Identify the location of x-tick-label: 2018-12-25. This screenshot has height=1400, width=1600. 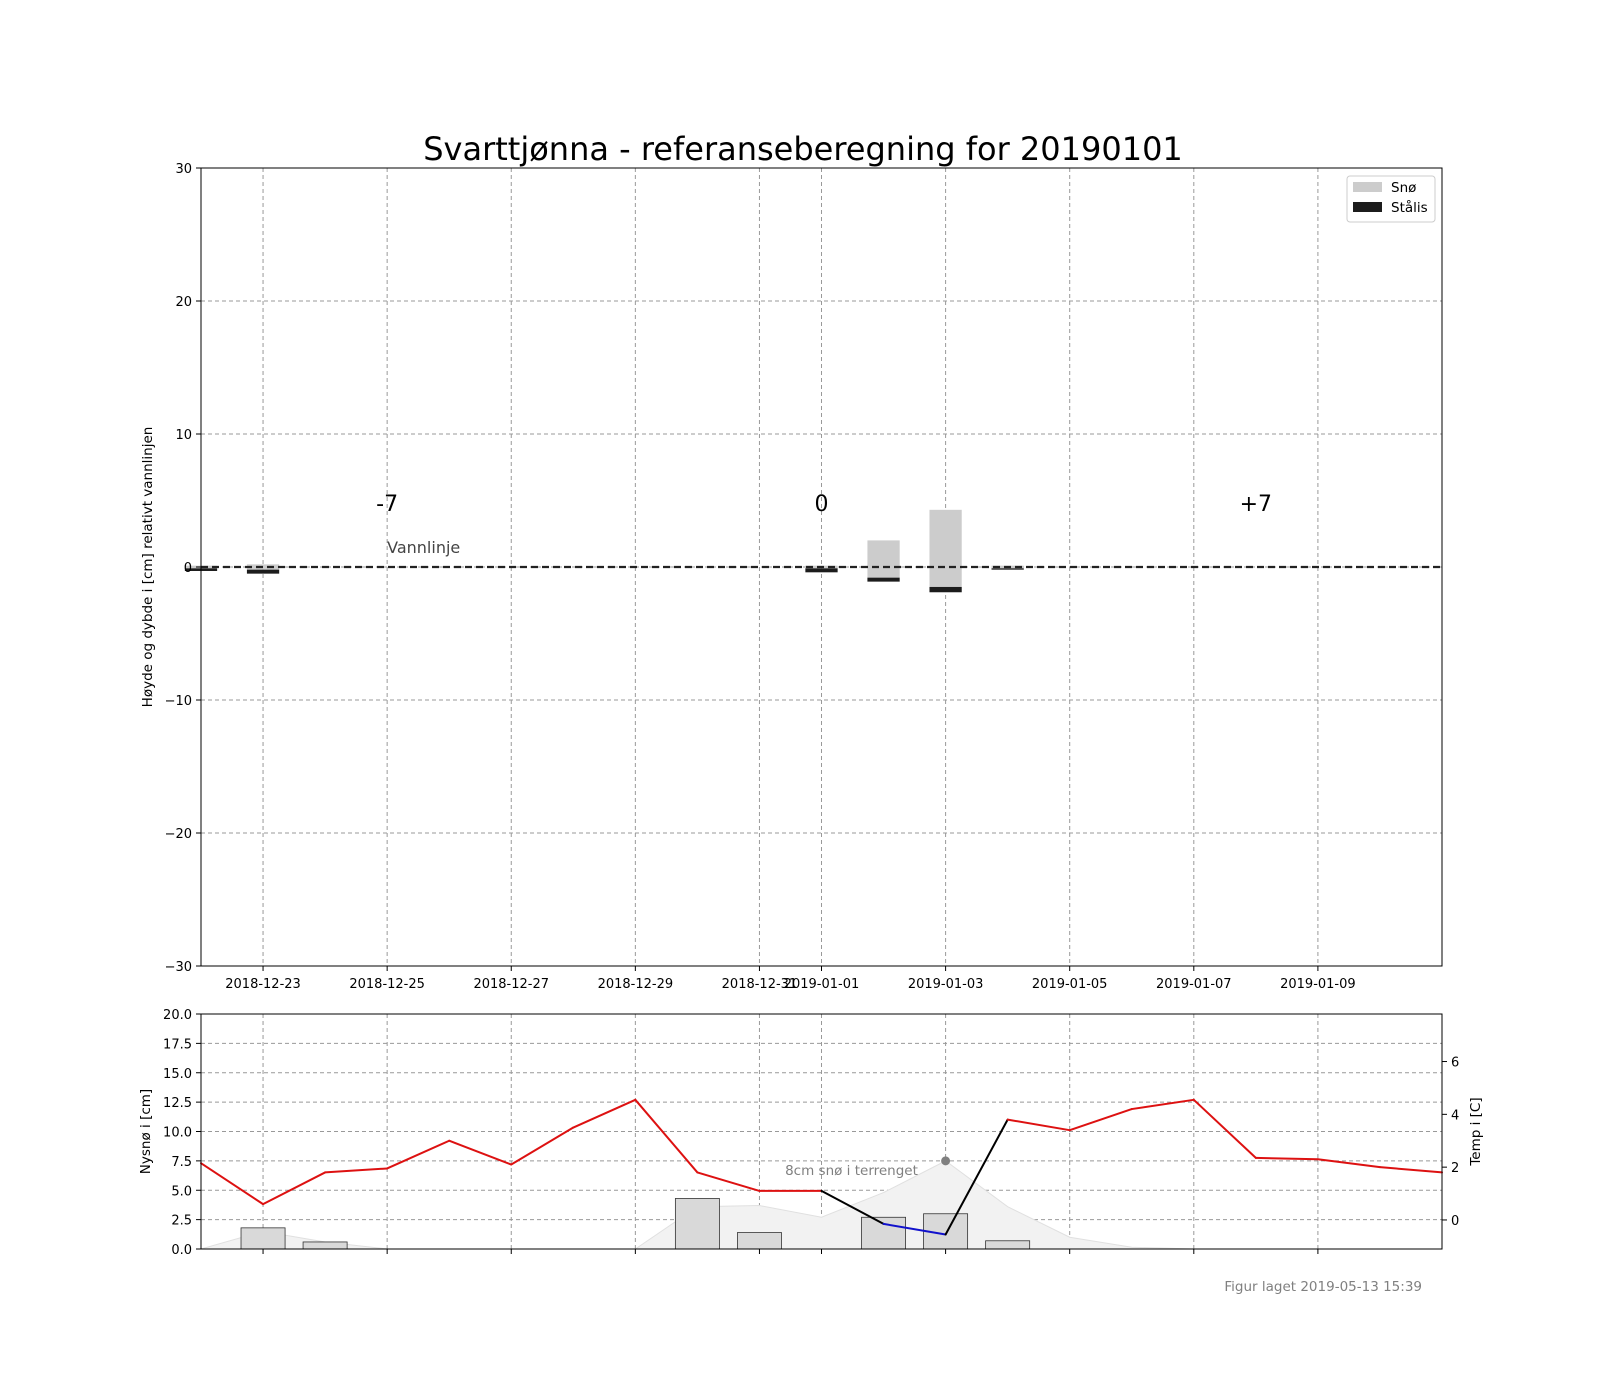
(387, 984).